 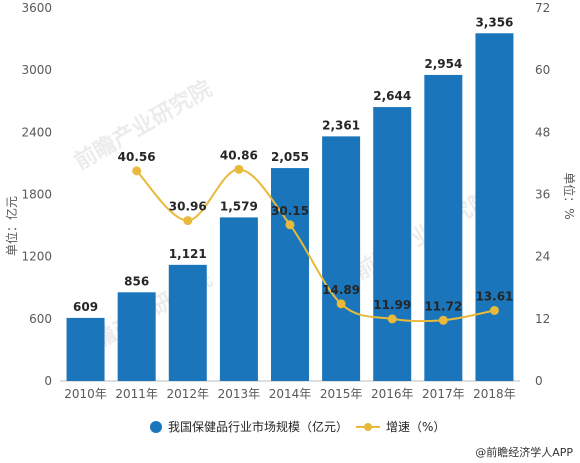 What do you see at coordinates (443, 306) in the screenshot?
I see `line-value-label: 11.72` at bounding box center [443, 306].